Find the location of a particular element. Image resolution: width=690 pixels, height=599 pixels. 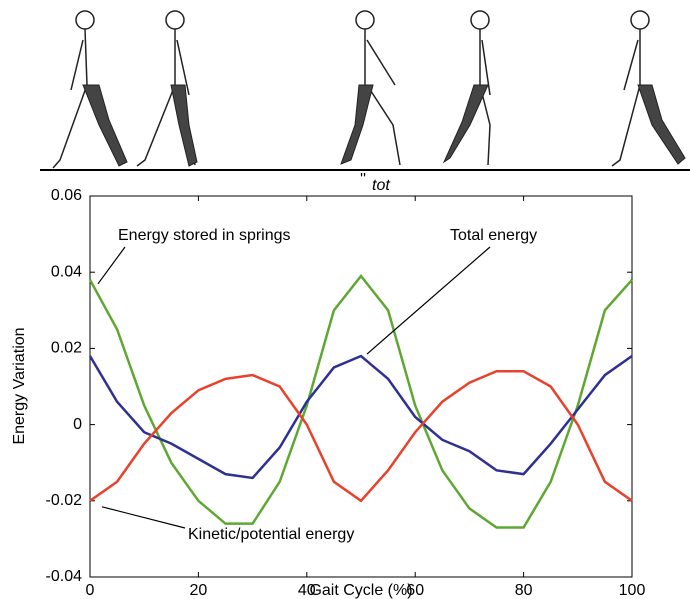

annotation: Kinetic/potential energy is located at coordinates (271, 534).